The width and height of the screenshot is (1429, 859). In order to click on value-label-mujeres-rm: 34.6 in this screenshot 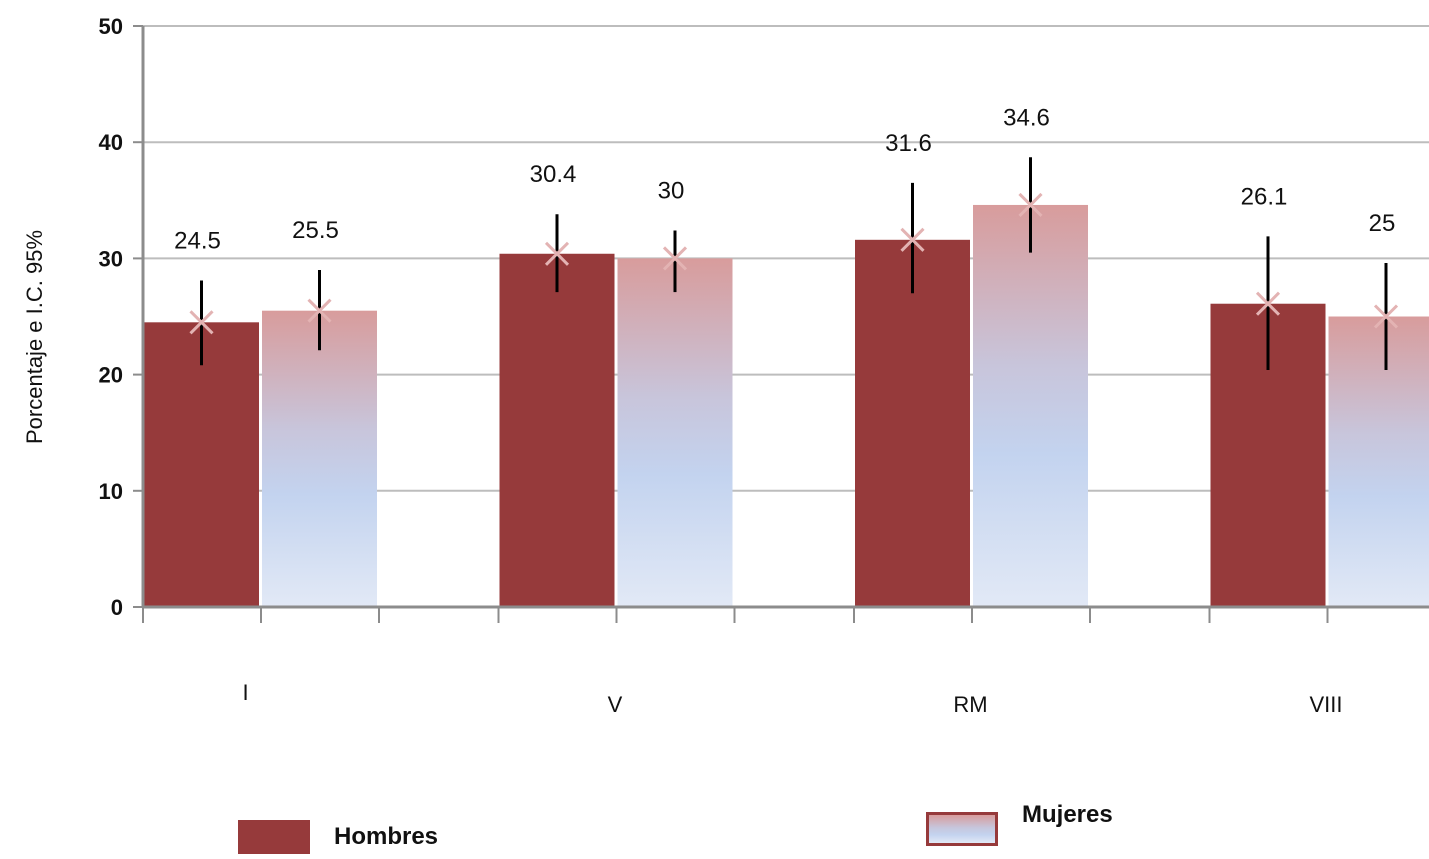, I will do `click(1026, 117)`.